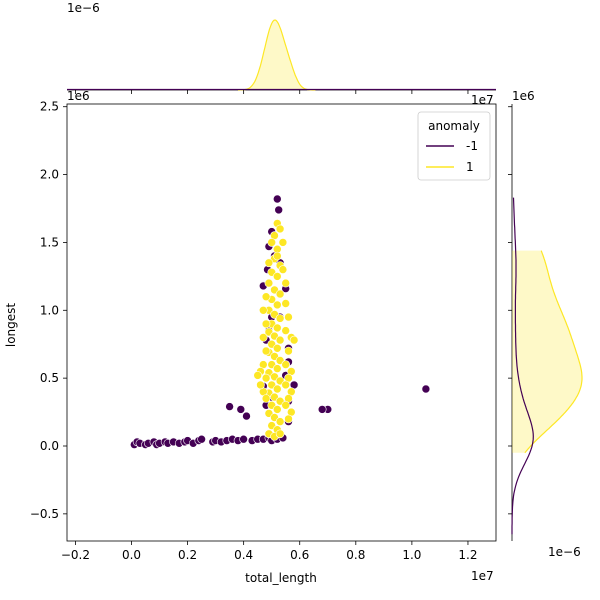 The height and width of the screenshot is (600, 600). Describe the element at coordinates (44, 514) in the screenshot. I see `y-tick-label: −0.5` at that location.